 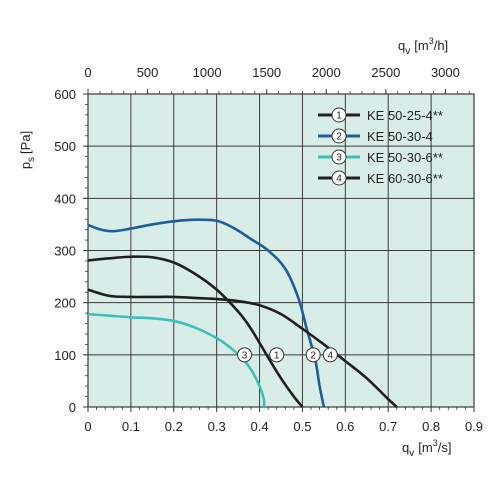 What do you see at coordinates (260, 426) in the screenshot?
I see `x-tick-label: 0.4` at bounding box center [260, 426].